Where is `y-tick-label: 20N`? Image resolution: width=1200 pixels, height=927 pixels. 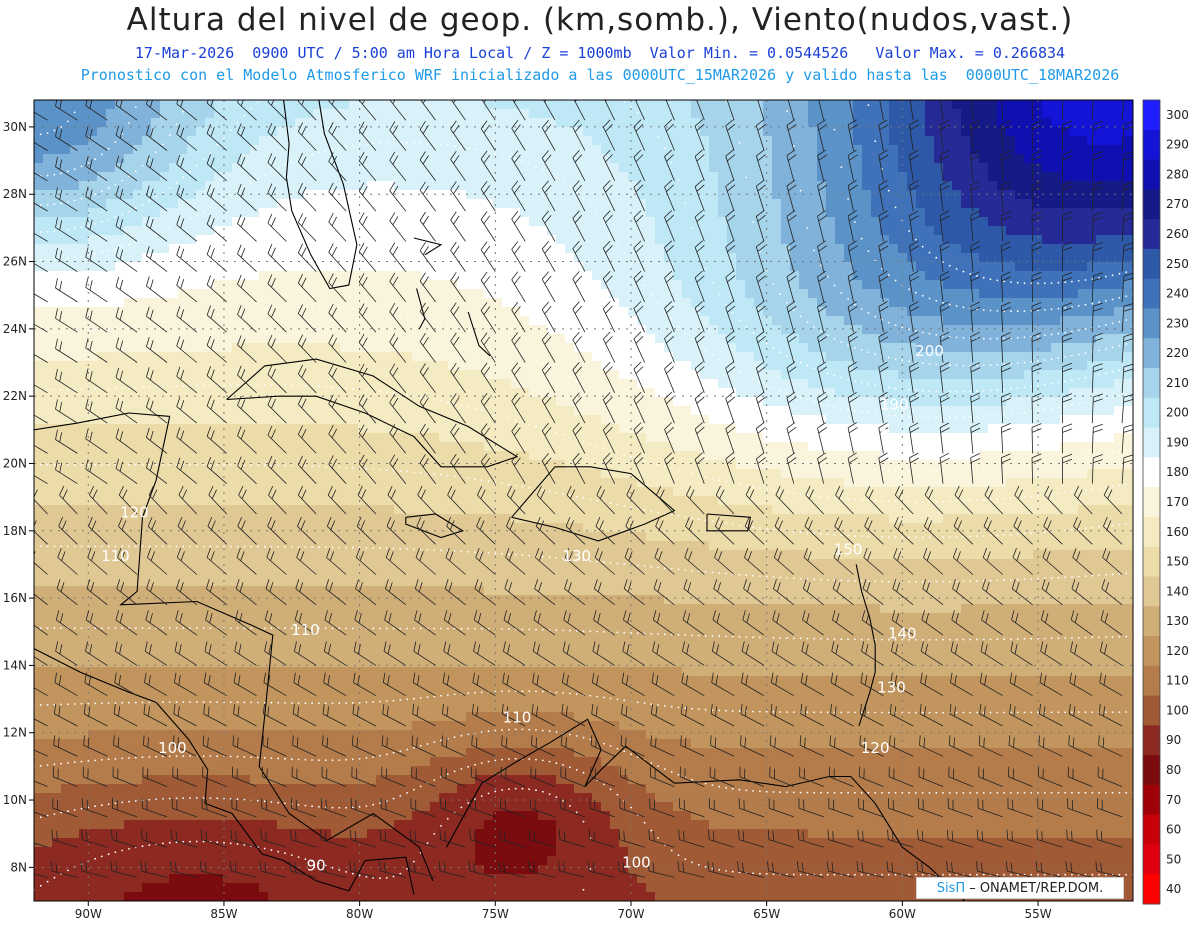 y-tick-label: 20N is located at coordinates (15, 463).